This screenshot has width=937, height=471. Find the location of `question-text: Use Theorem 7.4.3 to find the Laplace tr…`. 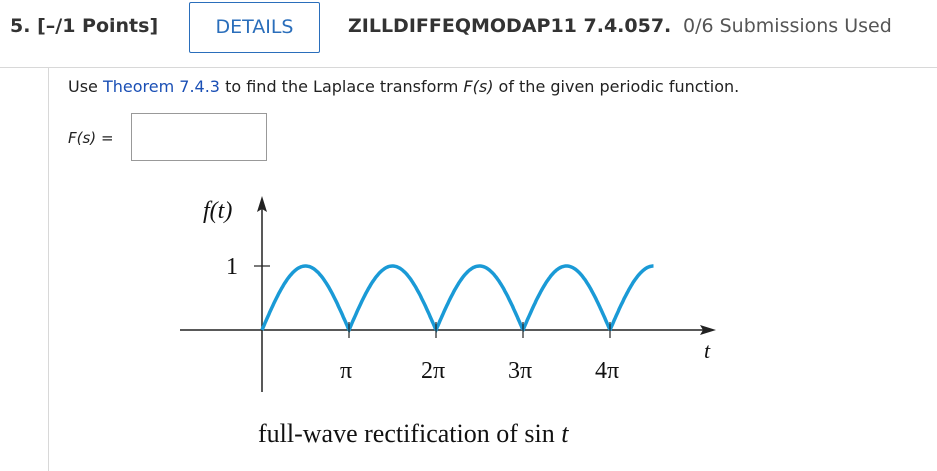

question-text: Use Theorem 7.4.3 to find the Laplace tr… is located at coordinates (403, 86).